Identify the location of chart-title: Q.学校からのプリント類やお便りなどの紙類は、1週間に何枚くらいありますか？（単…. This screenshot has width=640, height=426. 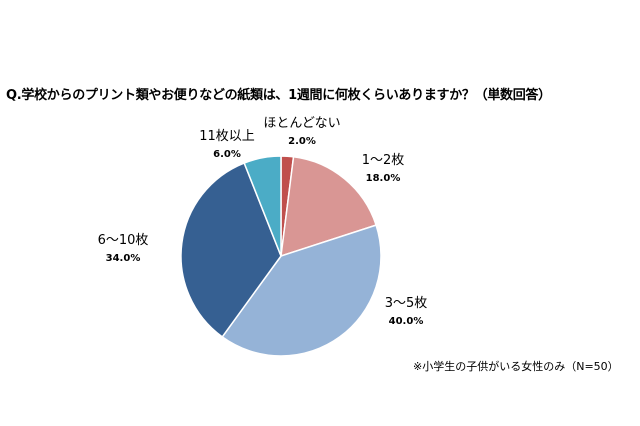
(278, 95).